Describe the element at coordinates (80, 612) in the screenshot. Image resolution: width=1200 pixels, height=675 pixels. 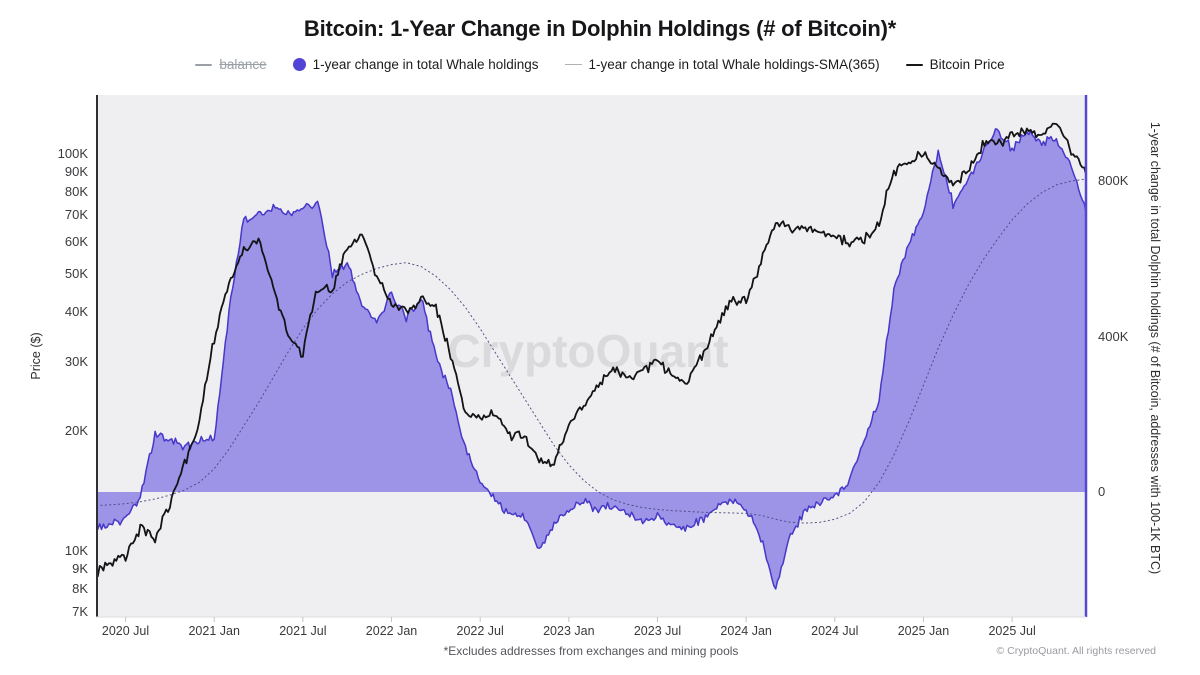
I see `left-axis-tick: 7K` at that location.